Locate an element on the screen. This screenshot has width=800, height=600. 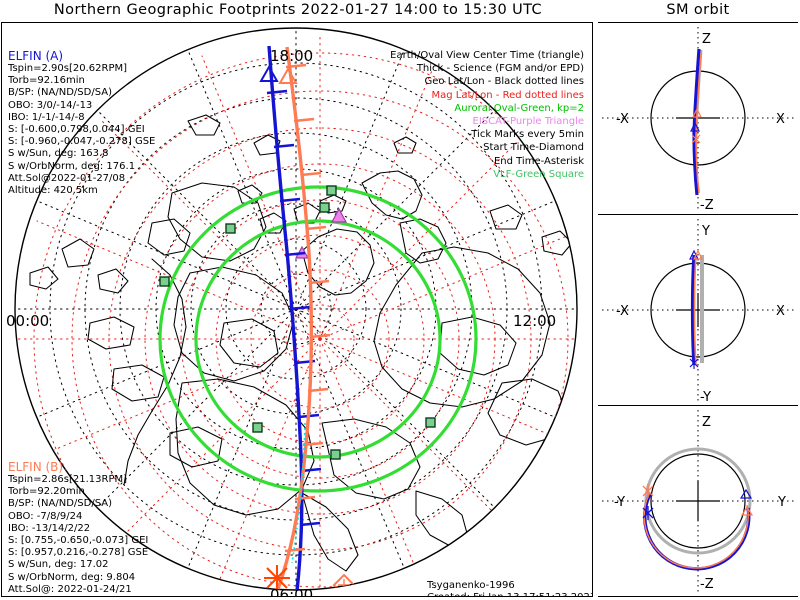
end-time-asterisk is located at coordinates (277, 578).